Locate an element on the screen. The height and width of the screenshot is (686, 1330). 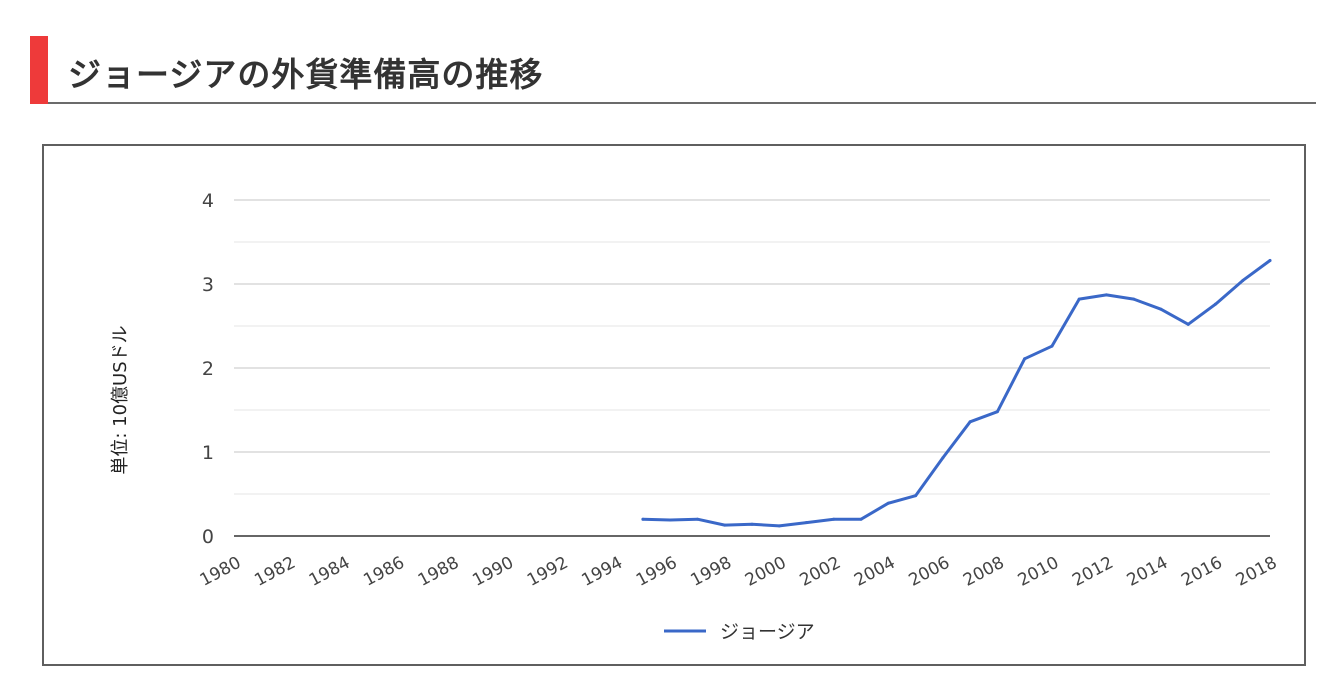
x-tick-label: 2012 is located at coordinates (1093, 572).